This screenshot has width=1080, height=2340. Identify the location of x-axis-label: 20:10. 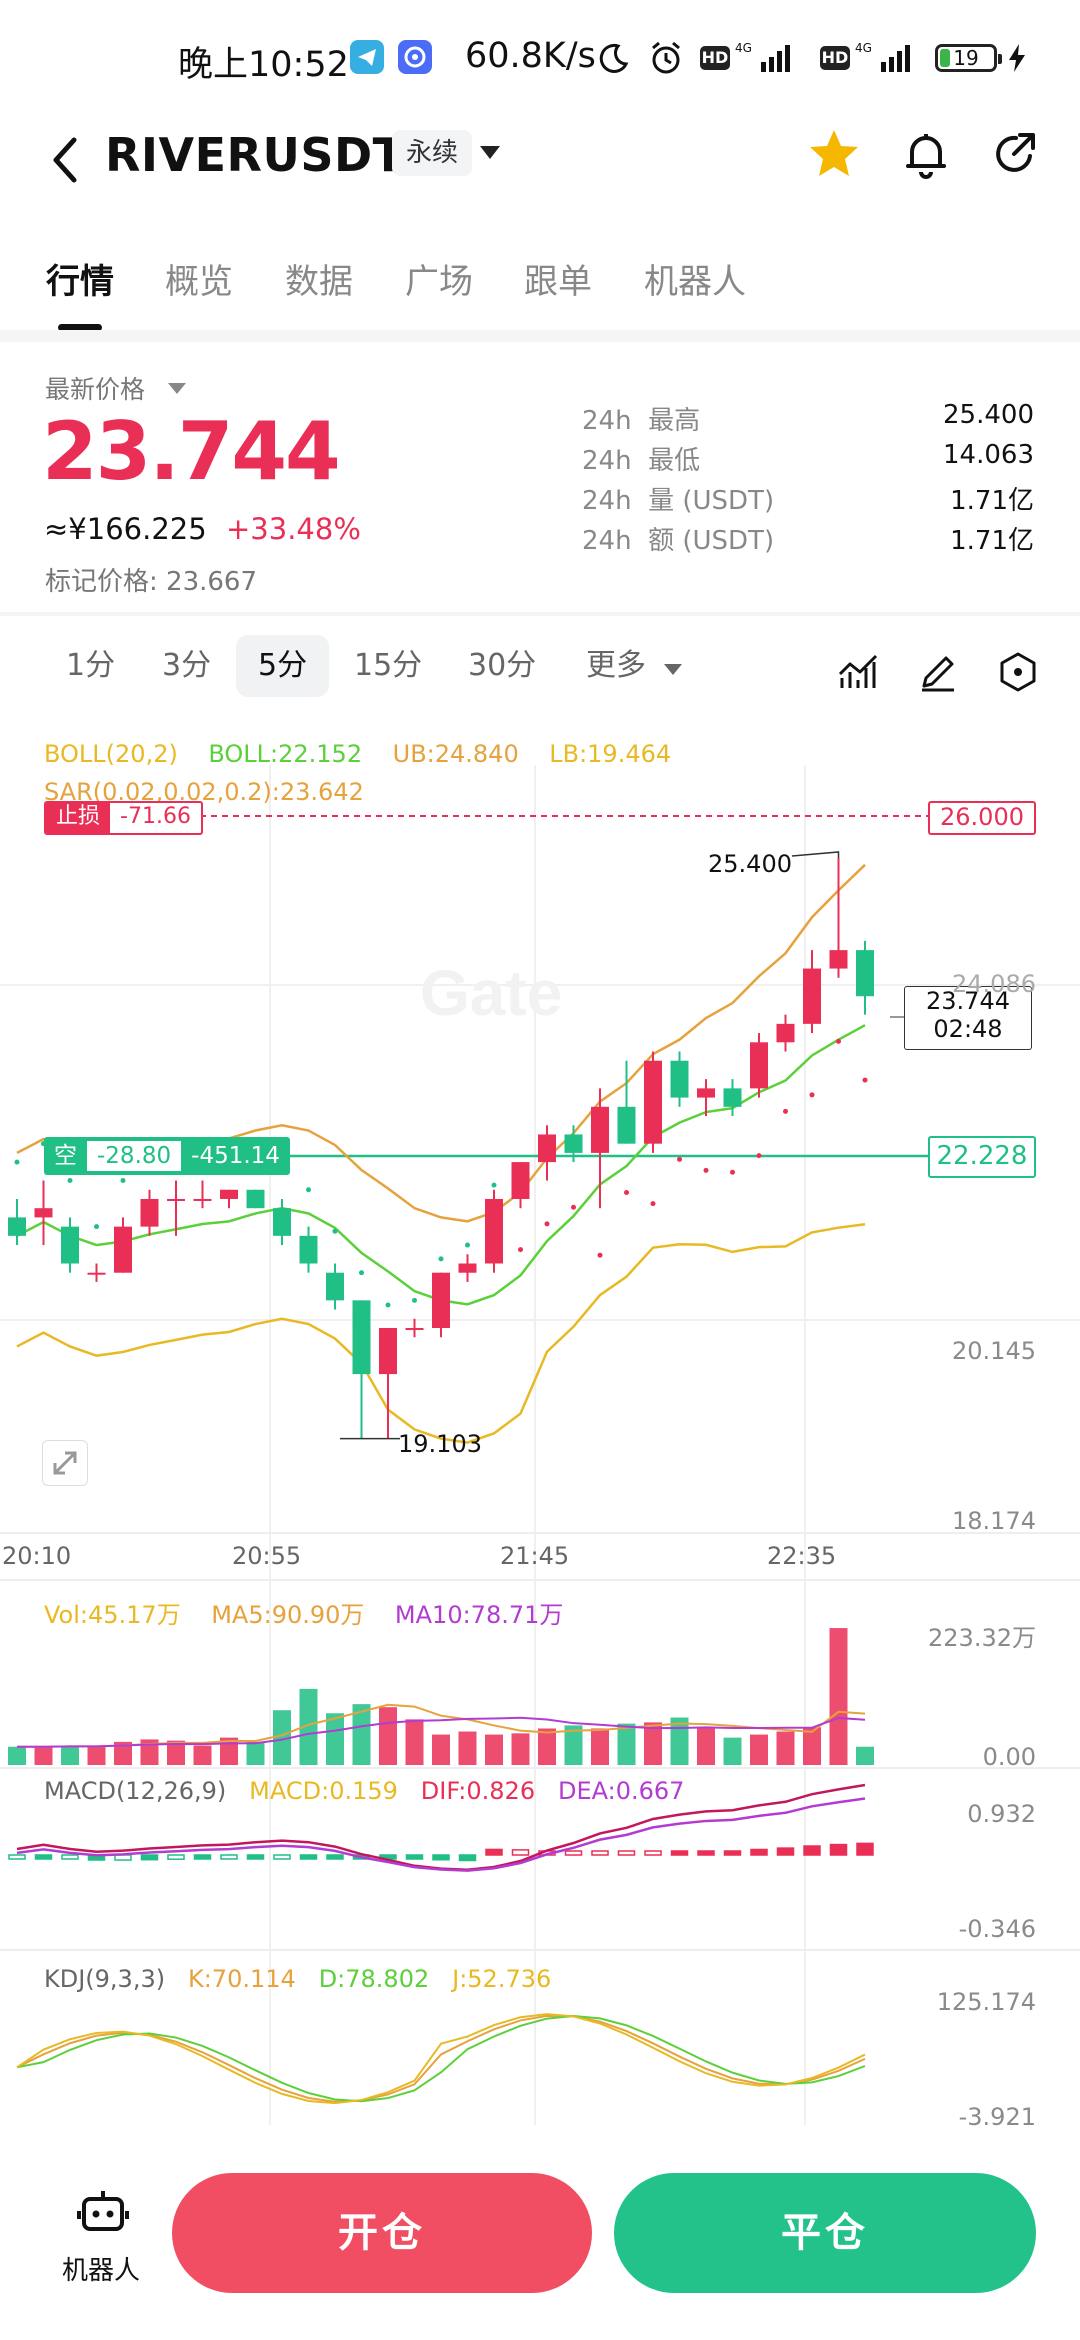
(37, 1556).